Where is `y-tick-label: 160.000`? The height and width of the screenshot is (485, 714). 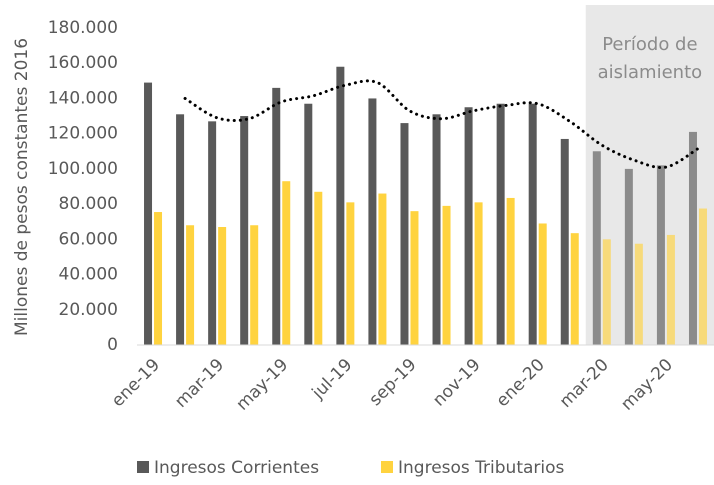
y-tick-label: 160.000 is located at coordinates (83, 63).